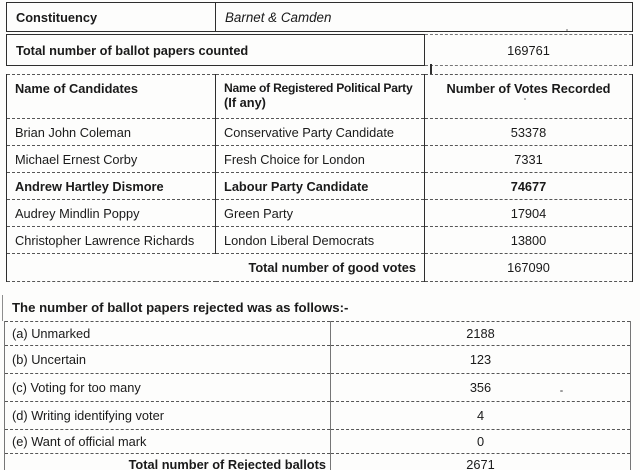 This screenshot has height=470, width=640. Describe the element at coordinates (167, 441) in the screenshot. I see `rejected-reason: (e) Want of official mark` at that location.